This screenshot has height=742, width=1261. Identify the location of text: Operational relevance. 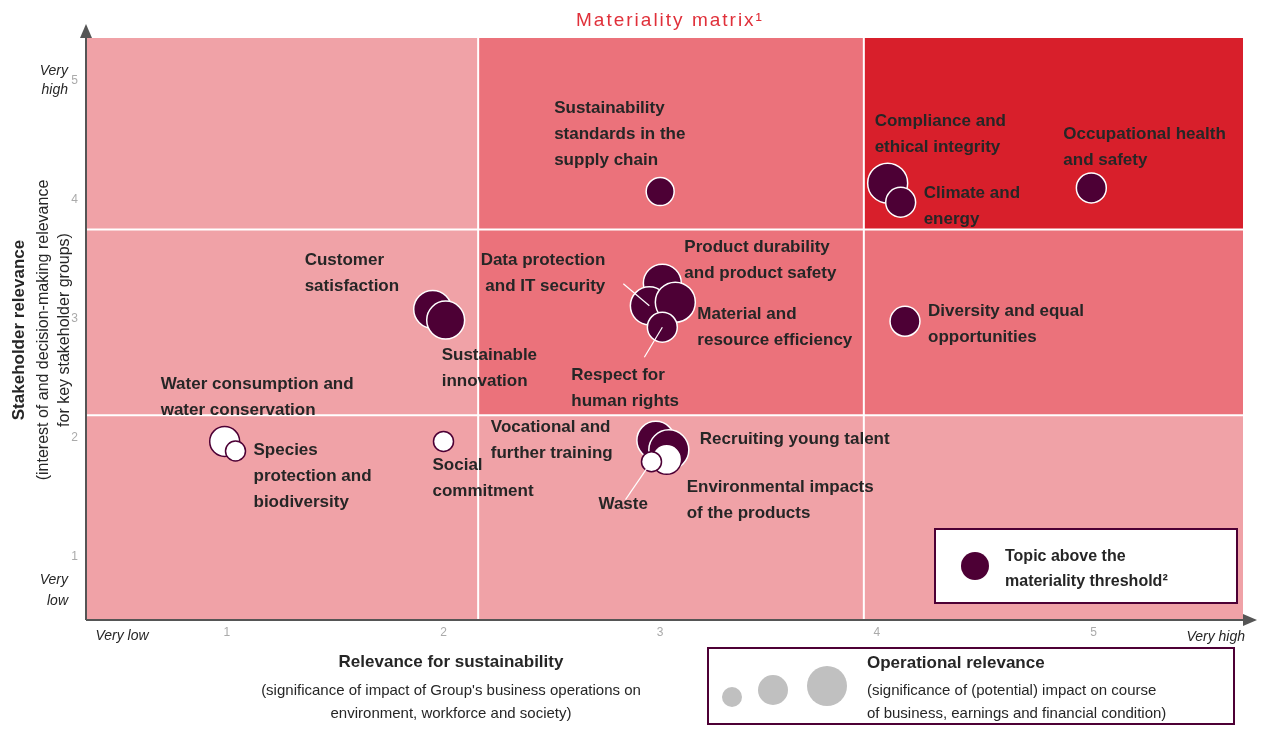
(956, 662).